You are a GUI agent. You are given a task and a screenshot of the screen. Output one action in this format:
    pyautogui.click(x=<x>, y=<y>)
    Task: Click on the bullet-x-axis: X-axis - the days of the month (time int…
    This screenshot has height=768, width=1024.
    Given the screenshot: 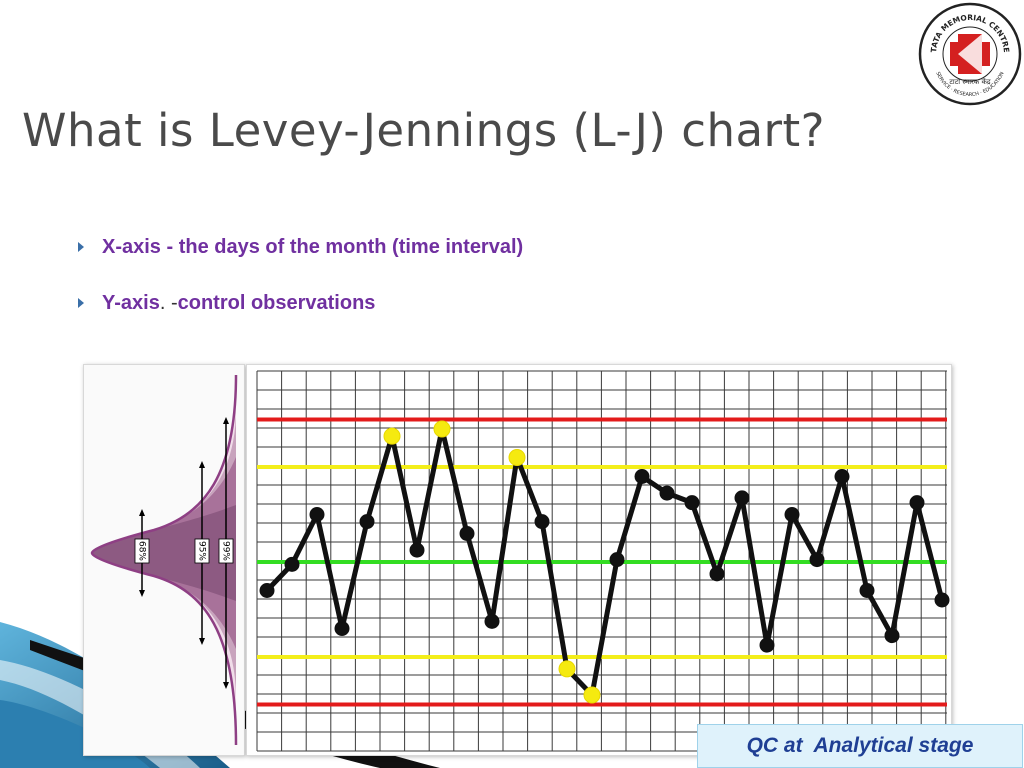 What is the action you would take?
    pyautogui.click(x=300, y=247)
    